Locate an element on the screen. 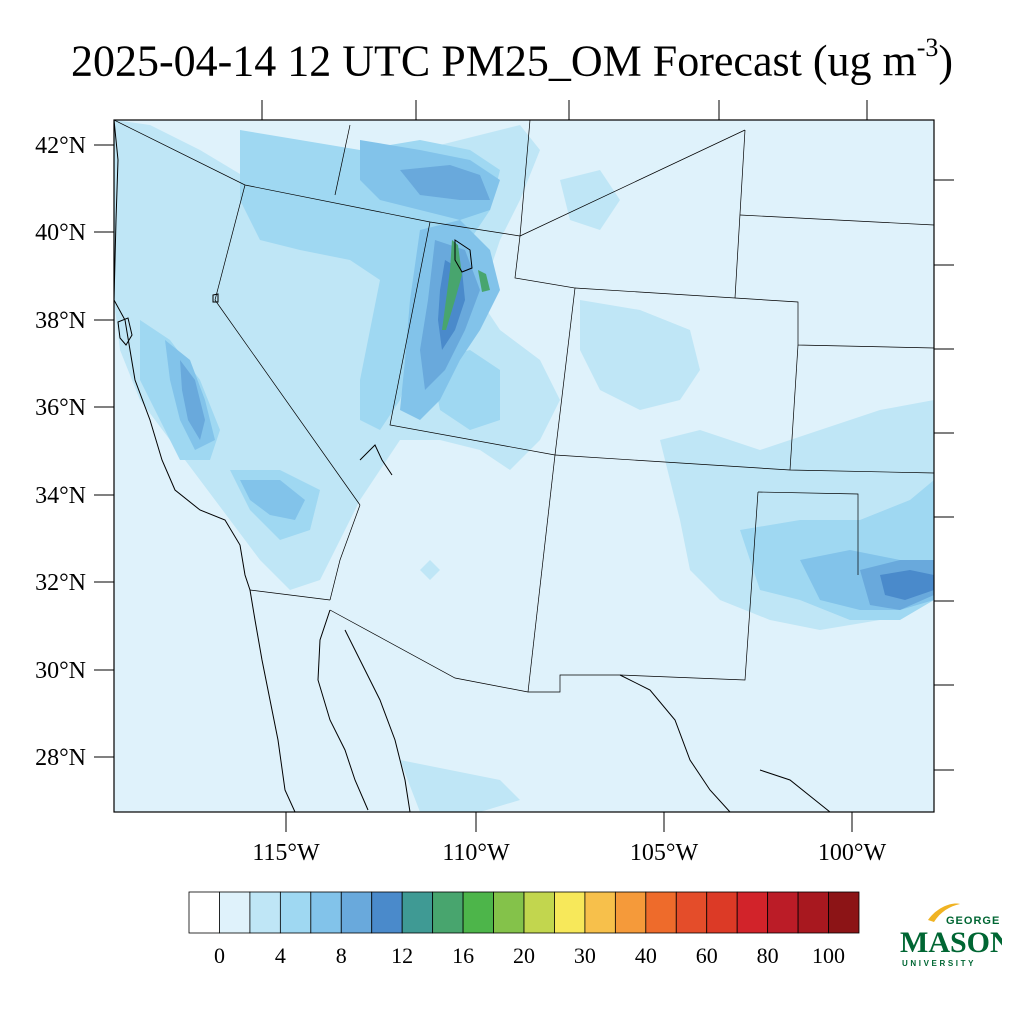  colorbar-label: 4 is located at coordinates (280, 955).